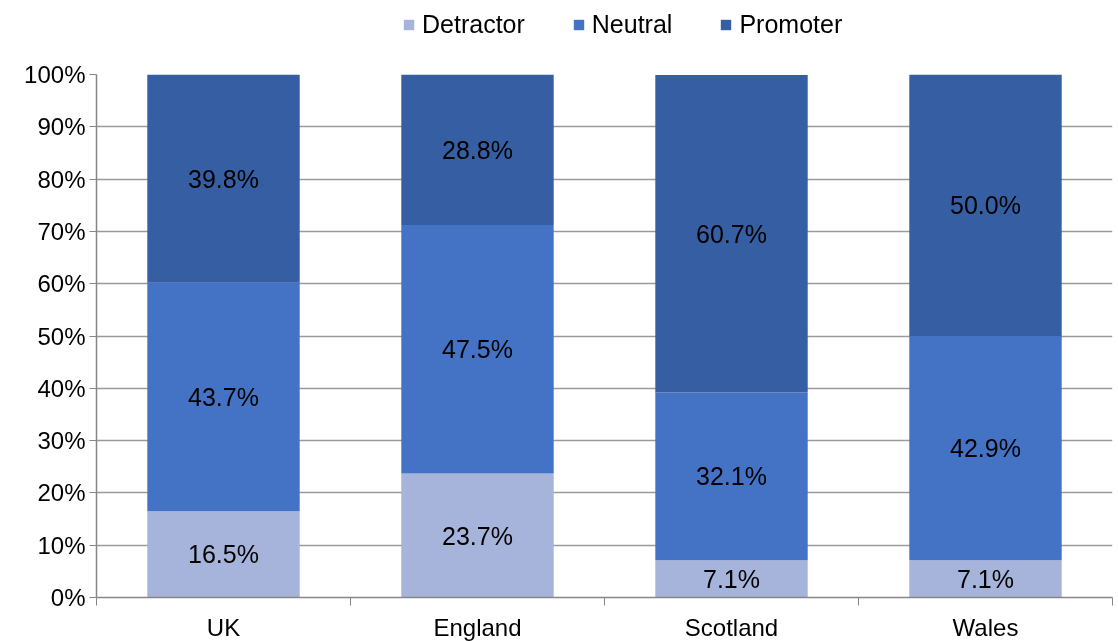 The width and height of the screenshot is (1118, 641). What do you see at coordinates (61, 127) in the screenshot?
I see `y-tick-label: 90%` at bounding box center [61, 127].